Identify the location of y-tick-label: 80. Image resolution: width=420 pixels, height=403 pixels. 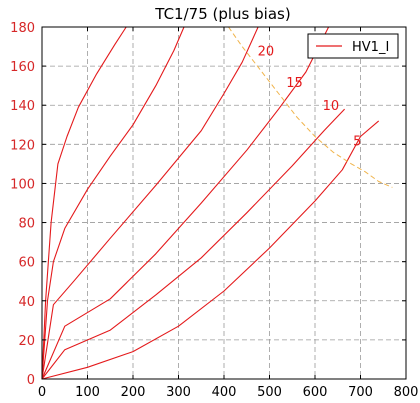
(26, 224).